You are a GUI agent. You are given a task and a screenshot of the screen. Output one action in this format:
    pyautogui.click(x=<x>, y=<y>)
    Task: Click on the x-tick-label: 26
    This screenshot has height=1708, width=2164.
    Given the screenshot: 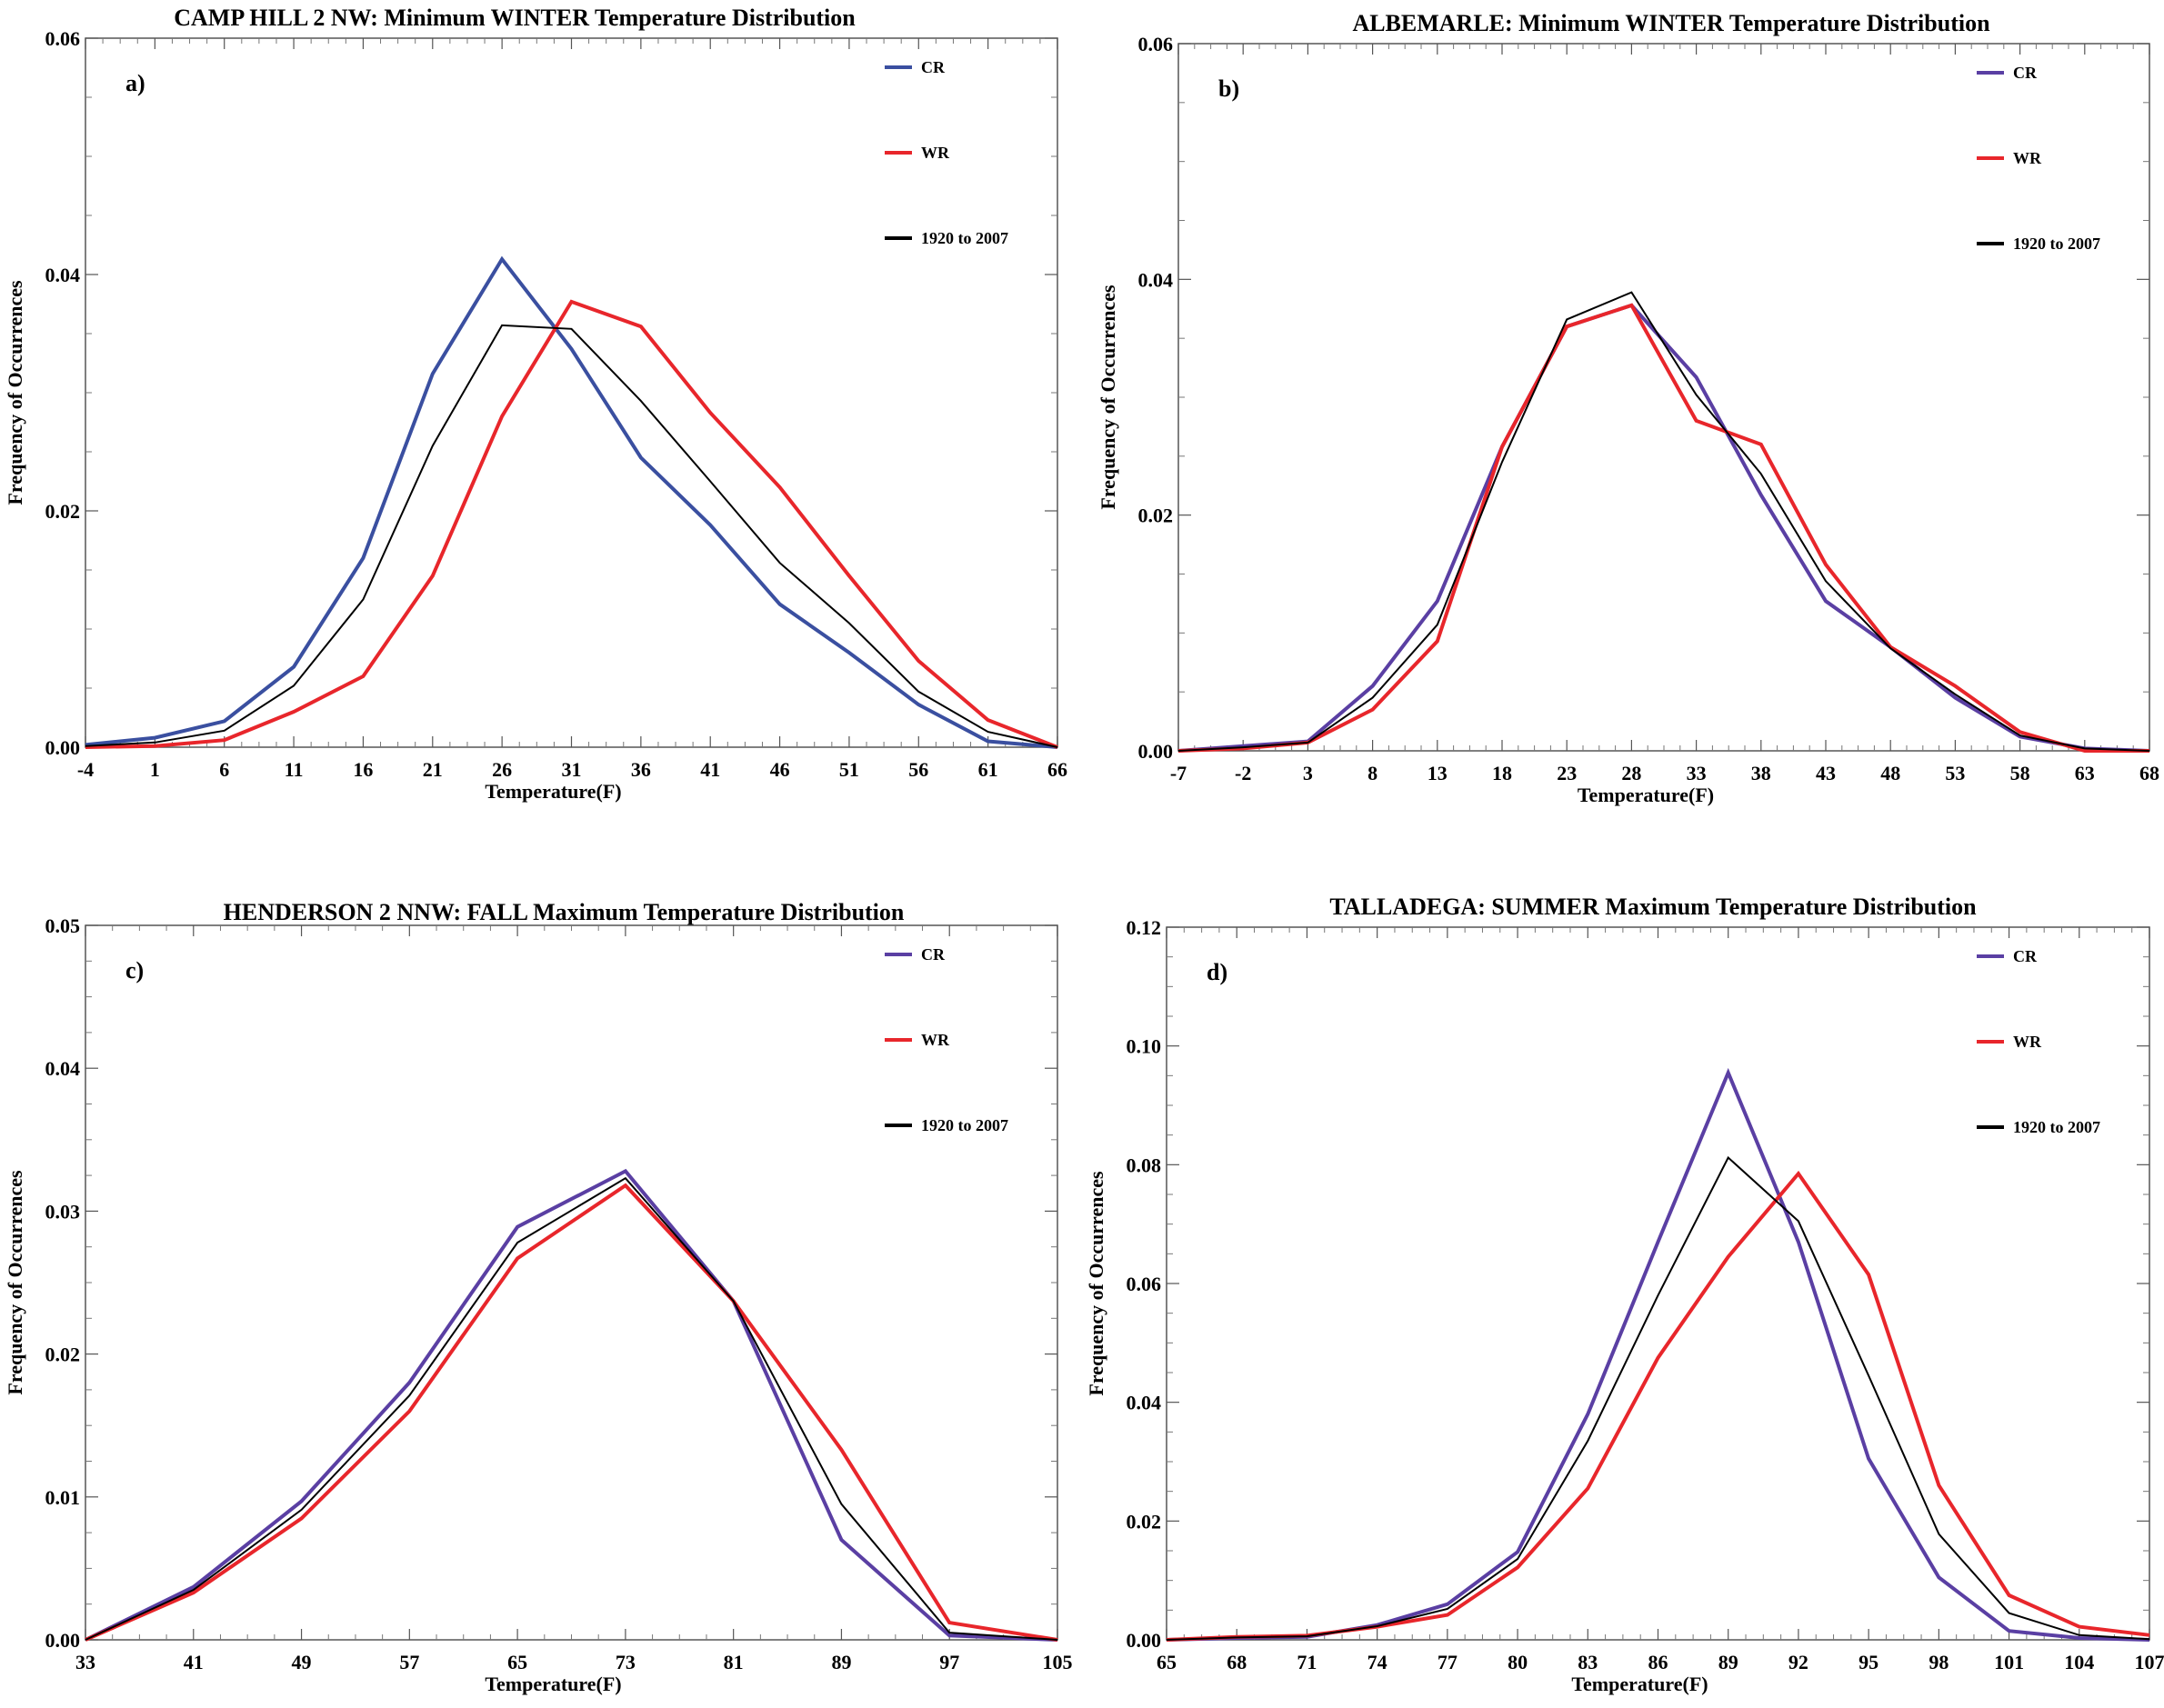 What is the action you would take?
    pyautogui.click(x=502, y=770)
    